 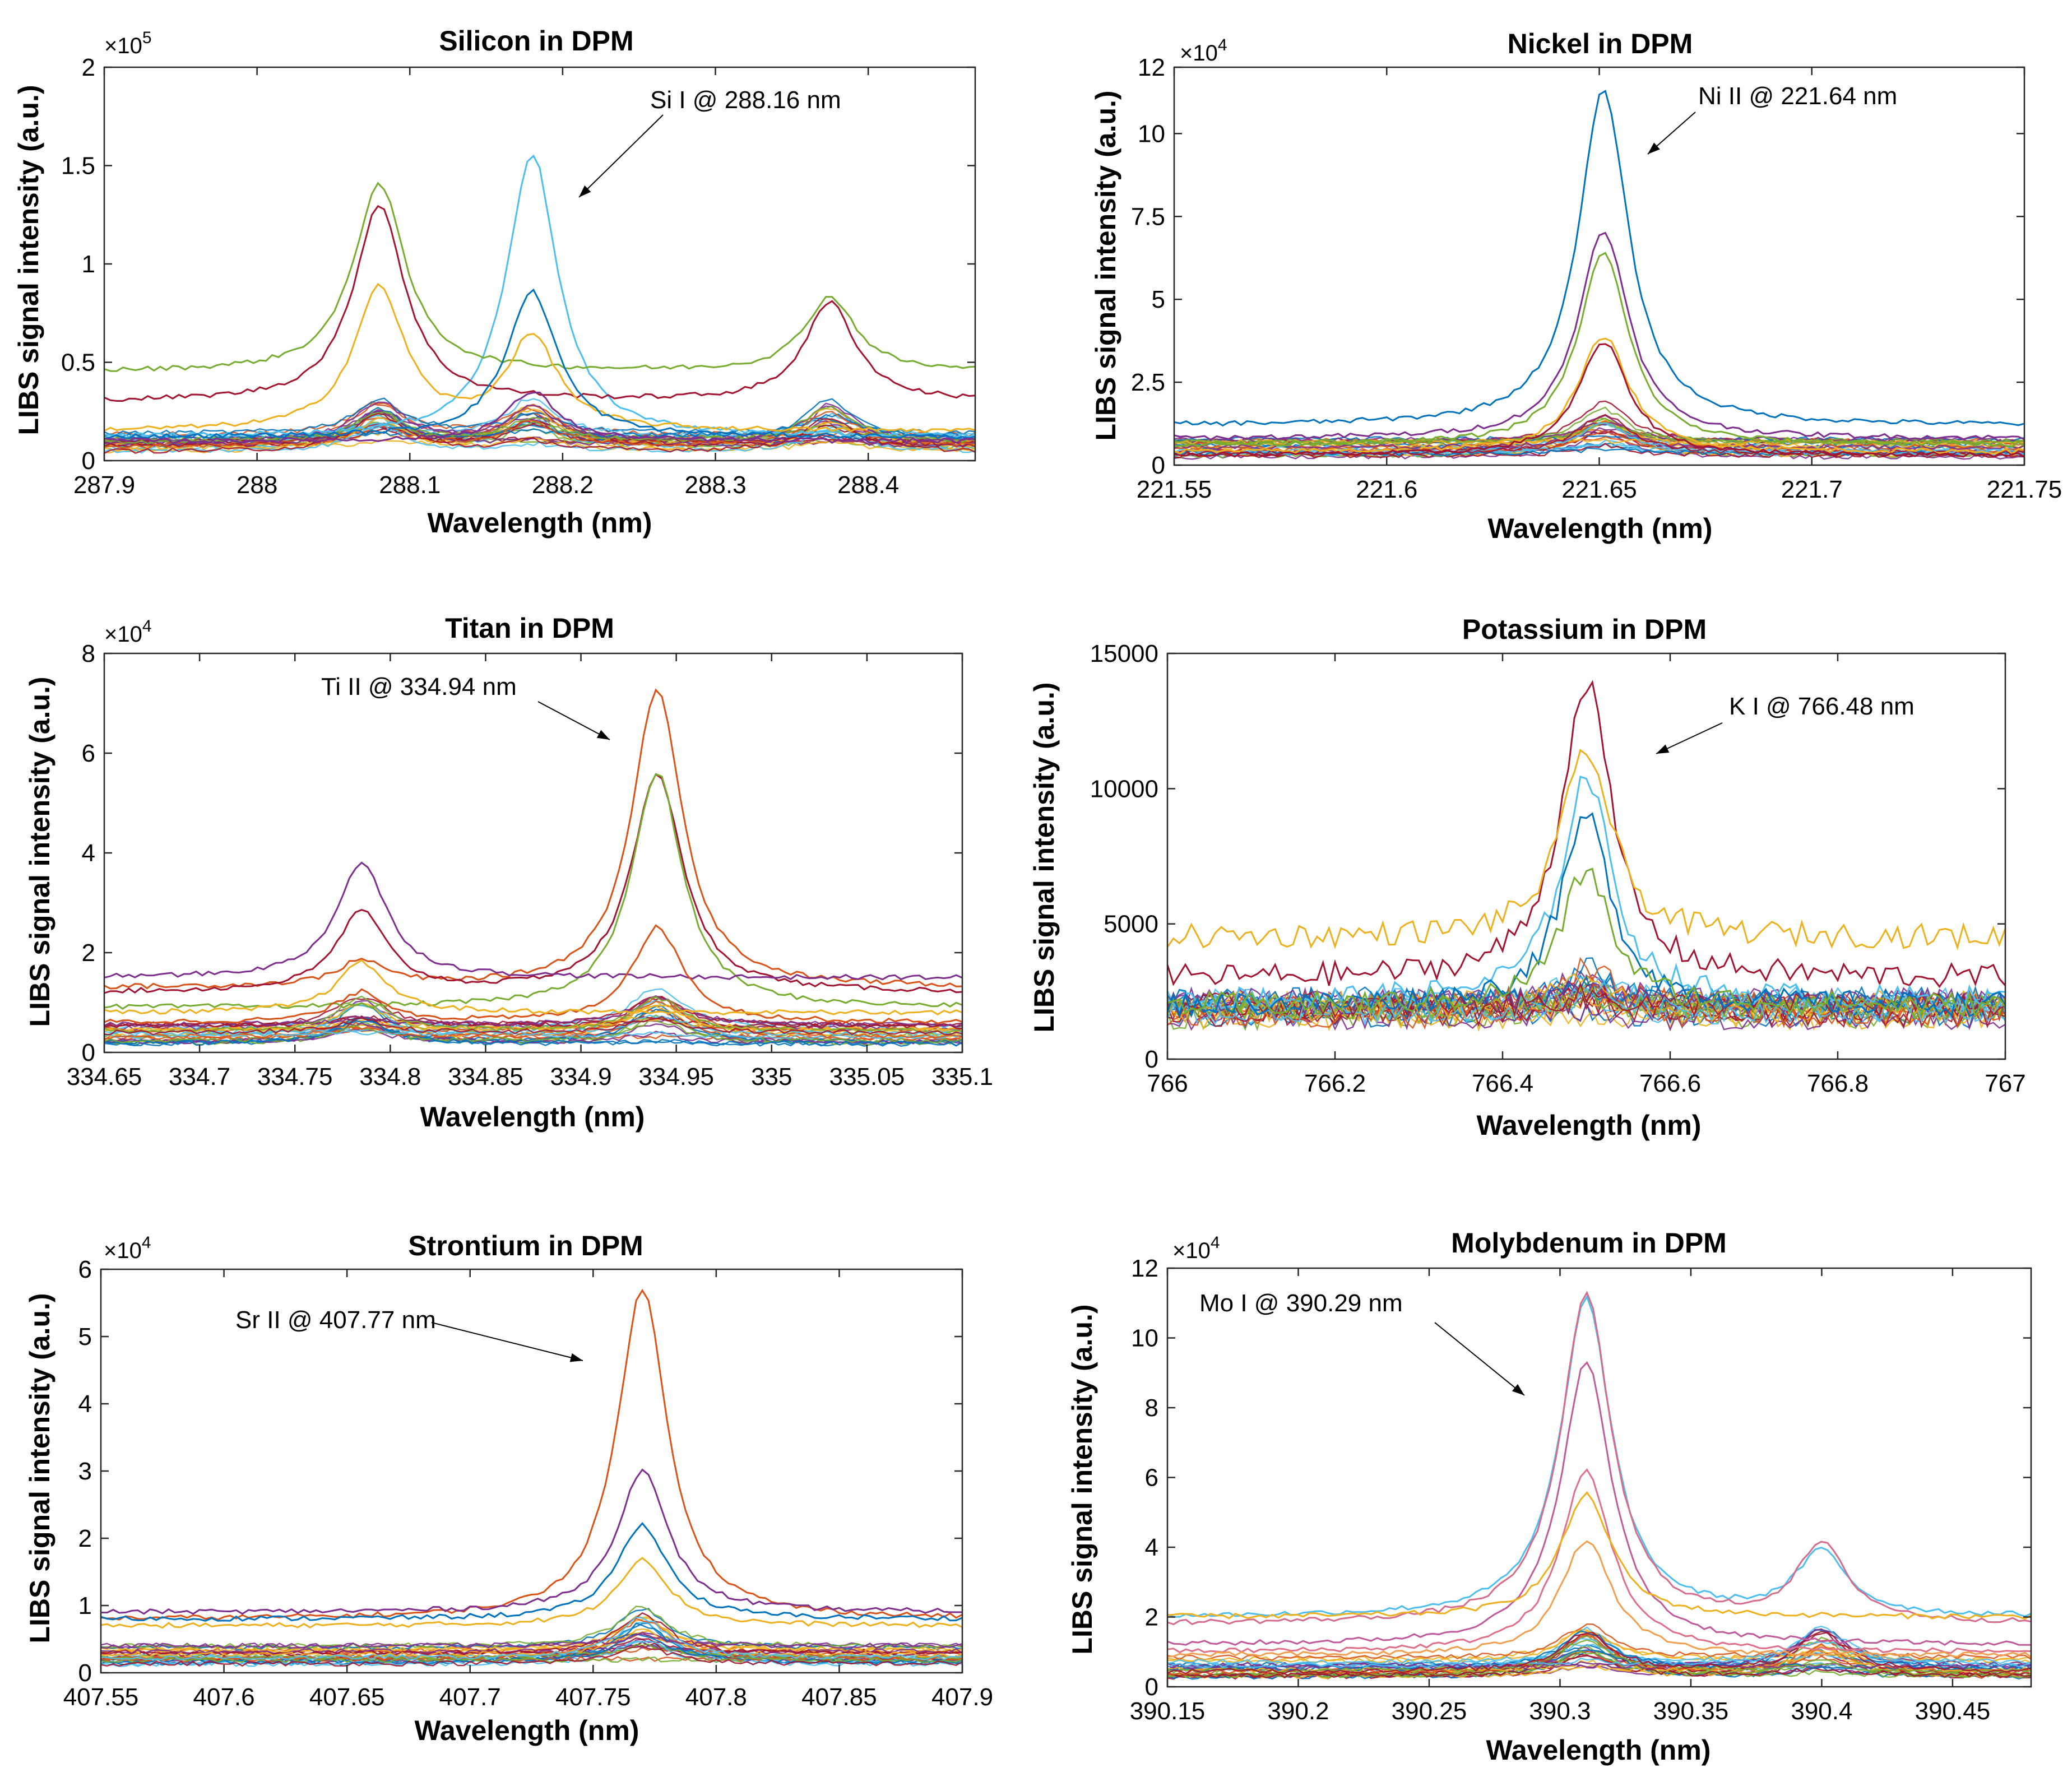 What do you see at coordinates (88, 1053) in the screenshot?
I see `panel-c-ytick-label: 0` at bounding box center [88, 1053].